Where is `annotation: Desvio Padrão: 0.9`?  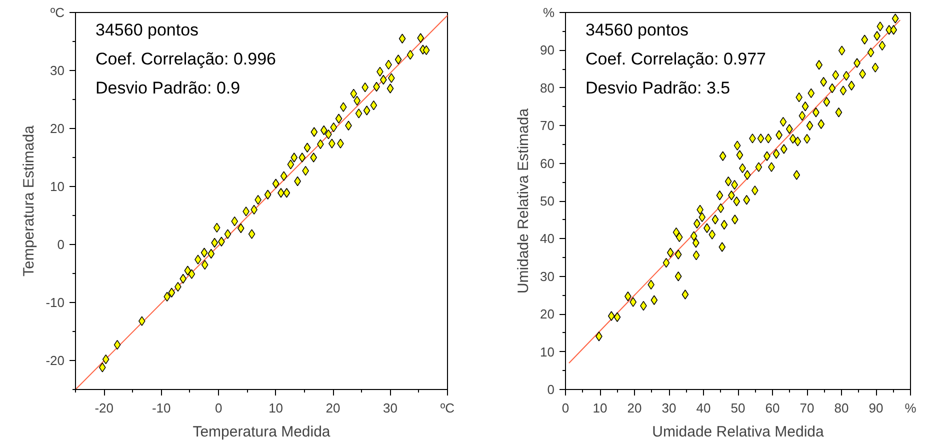
annotation: Desvio Padrão: 0.9 is located at coordinates (168, 88).